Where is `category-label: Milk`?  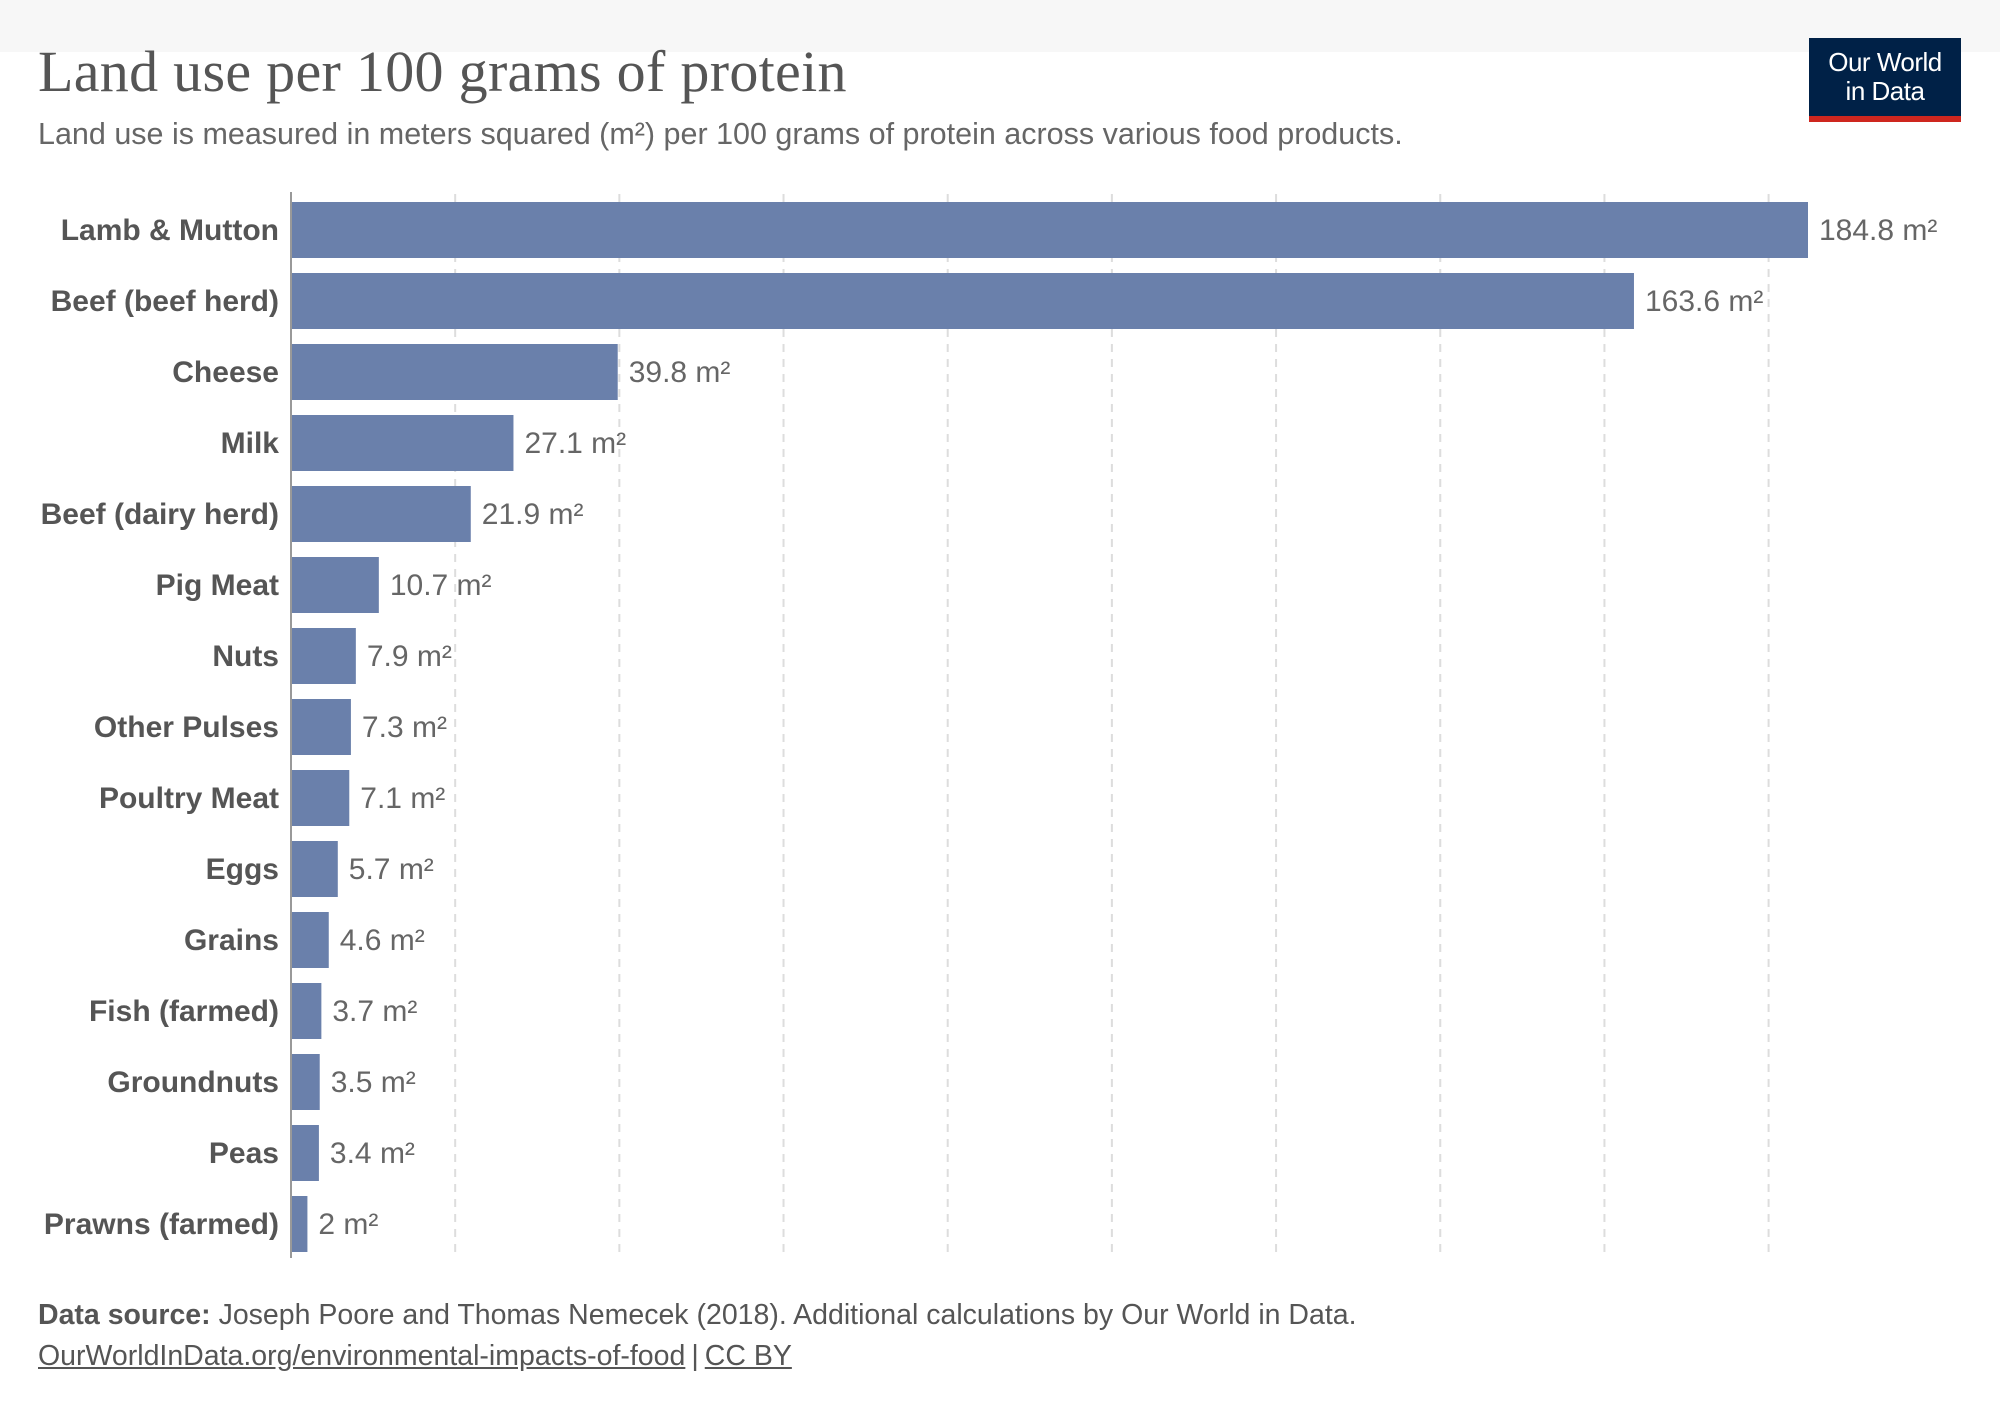 category-label: Milk is located at coordinates (250, 443).